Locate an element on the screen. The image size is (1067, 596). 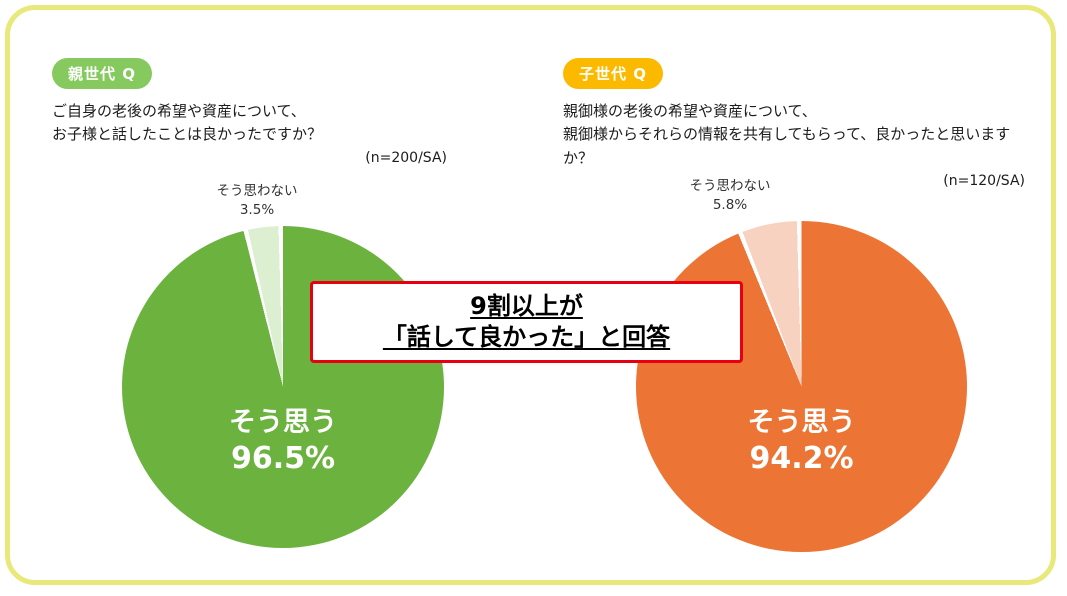
parent-major-label-value: 96.5% is located at coordinates (283, 459).